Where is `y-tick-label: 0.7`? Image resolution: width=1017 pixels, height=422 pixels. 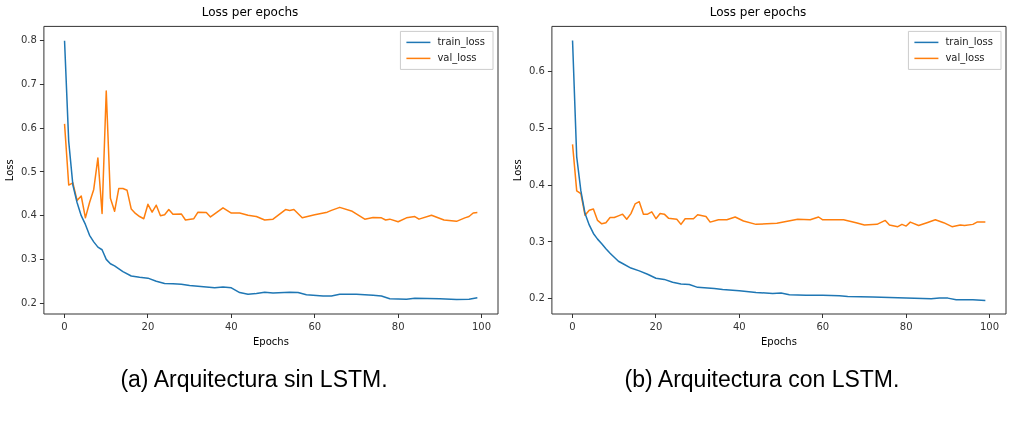 y-tick-label: 0.7 is located at coordinates (29, 84).